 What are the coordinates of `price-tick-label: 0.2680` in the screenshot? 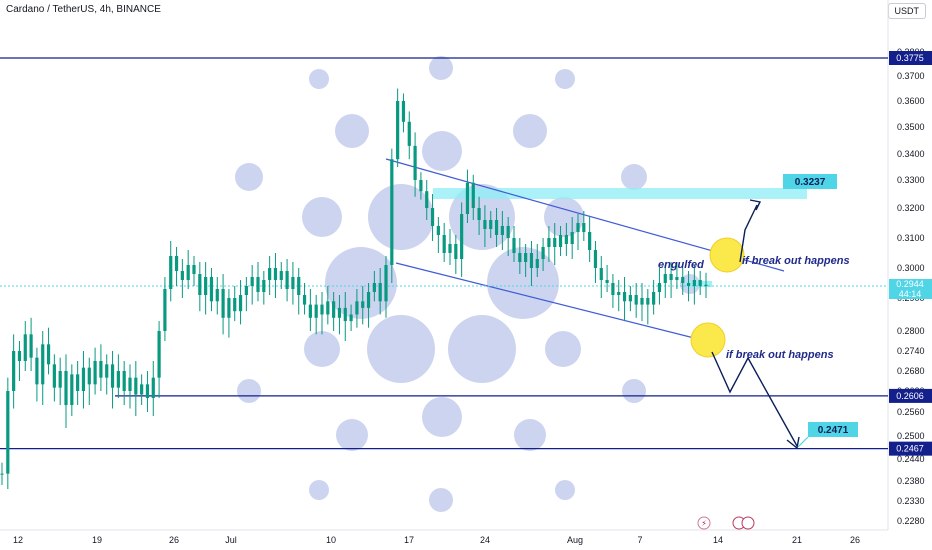 It's located at (911, 371).